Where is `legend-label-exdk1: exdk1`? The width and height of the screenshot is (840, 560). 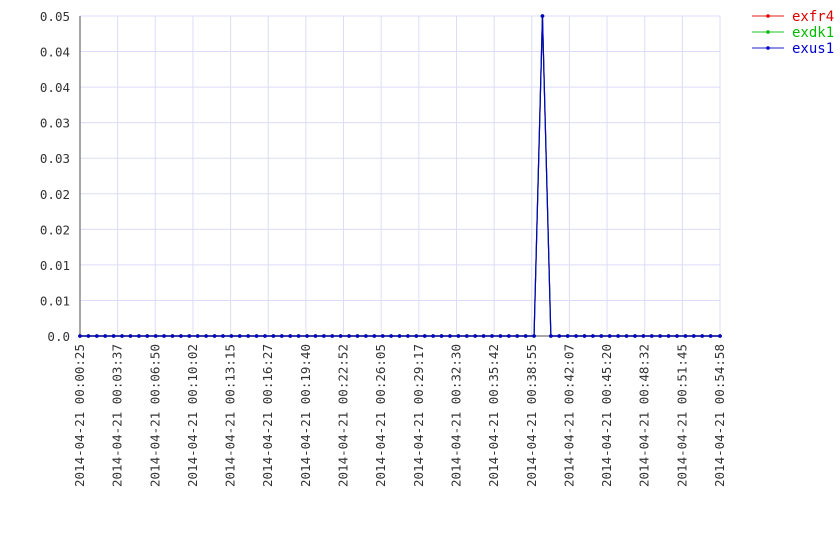 legend-label-exdk1: exdk1 is located at coordinates (813, 33).